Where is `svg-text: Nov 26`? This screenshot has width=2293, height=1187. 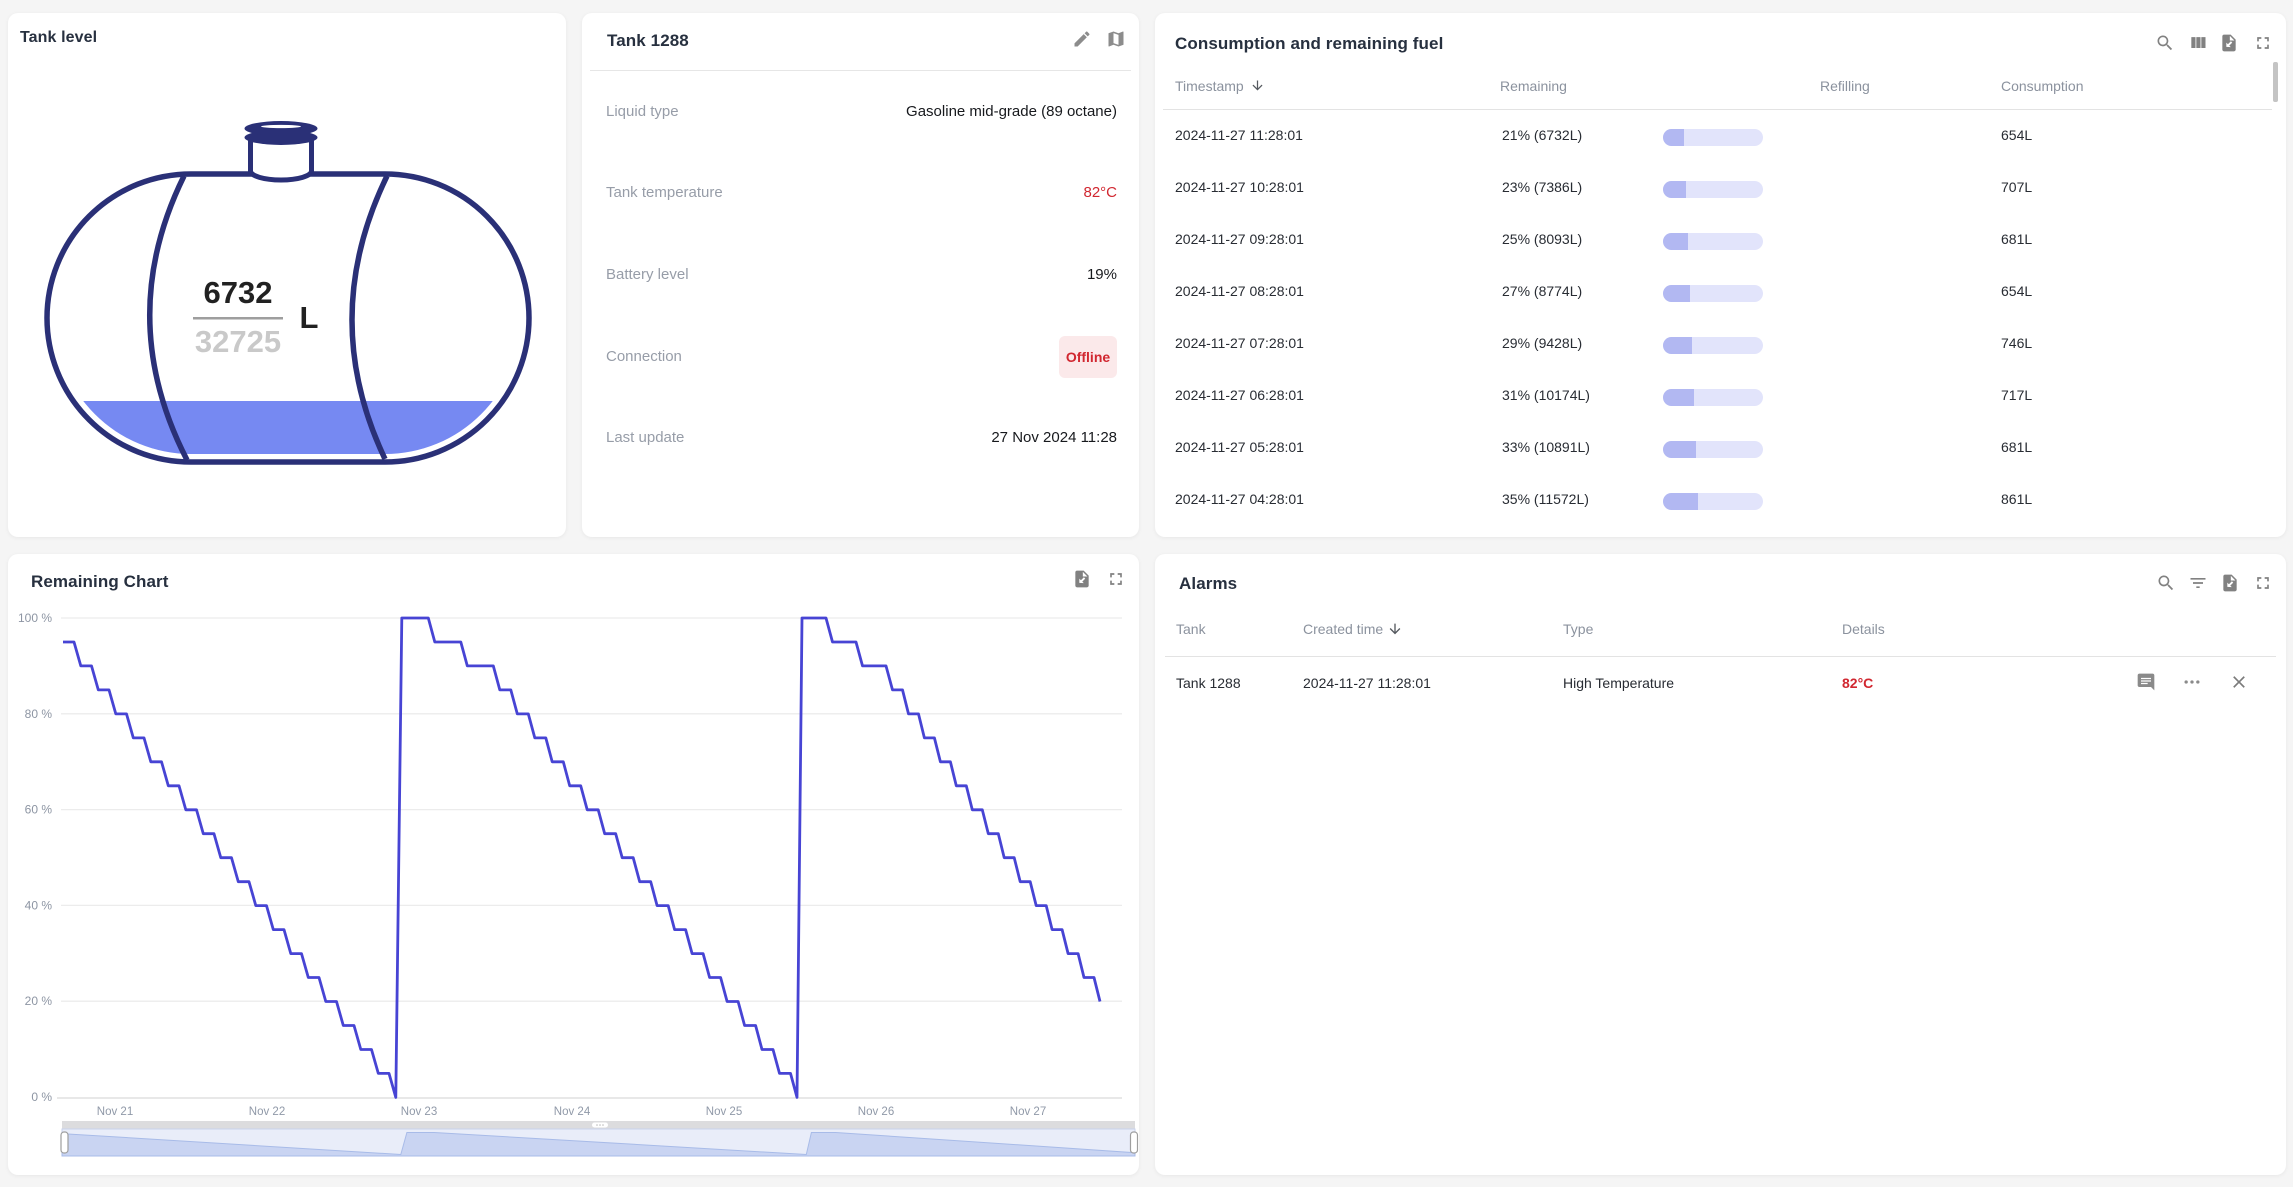 svg-text: Nov 26 is located at coordinates (876, 1112).